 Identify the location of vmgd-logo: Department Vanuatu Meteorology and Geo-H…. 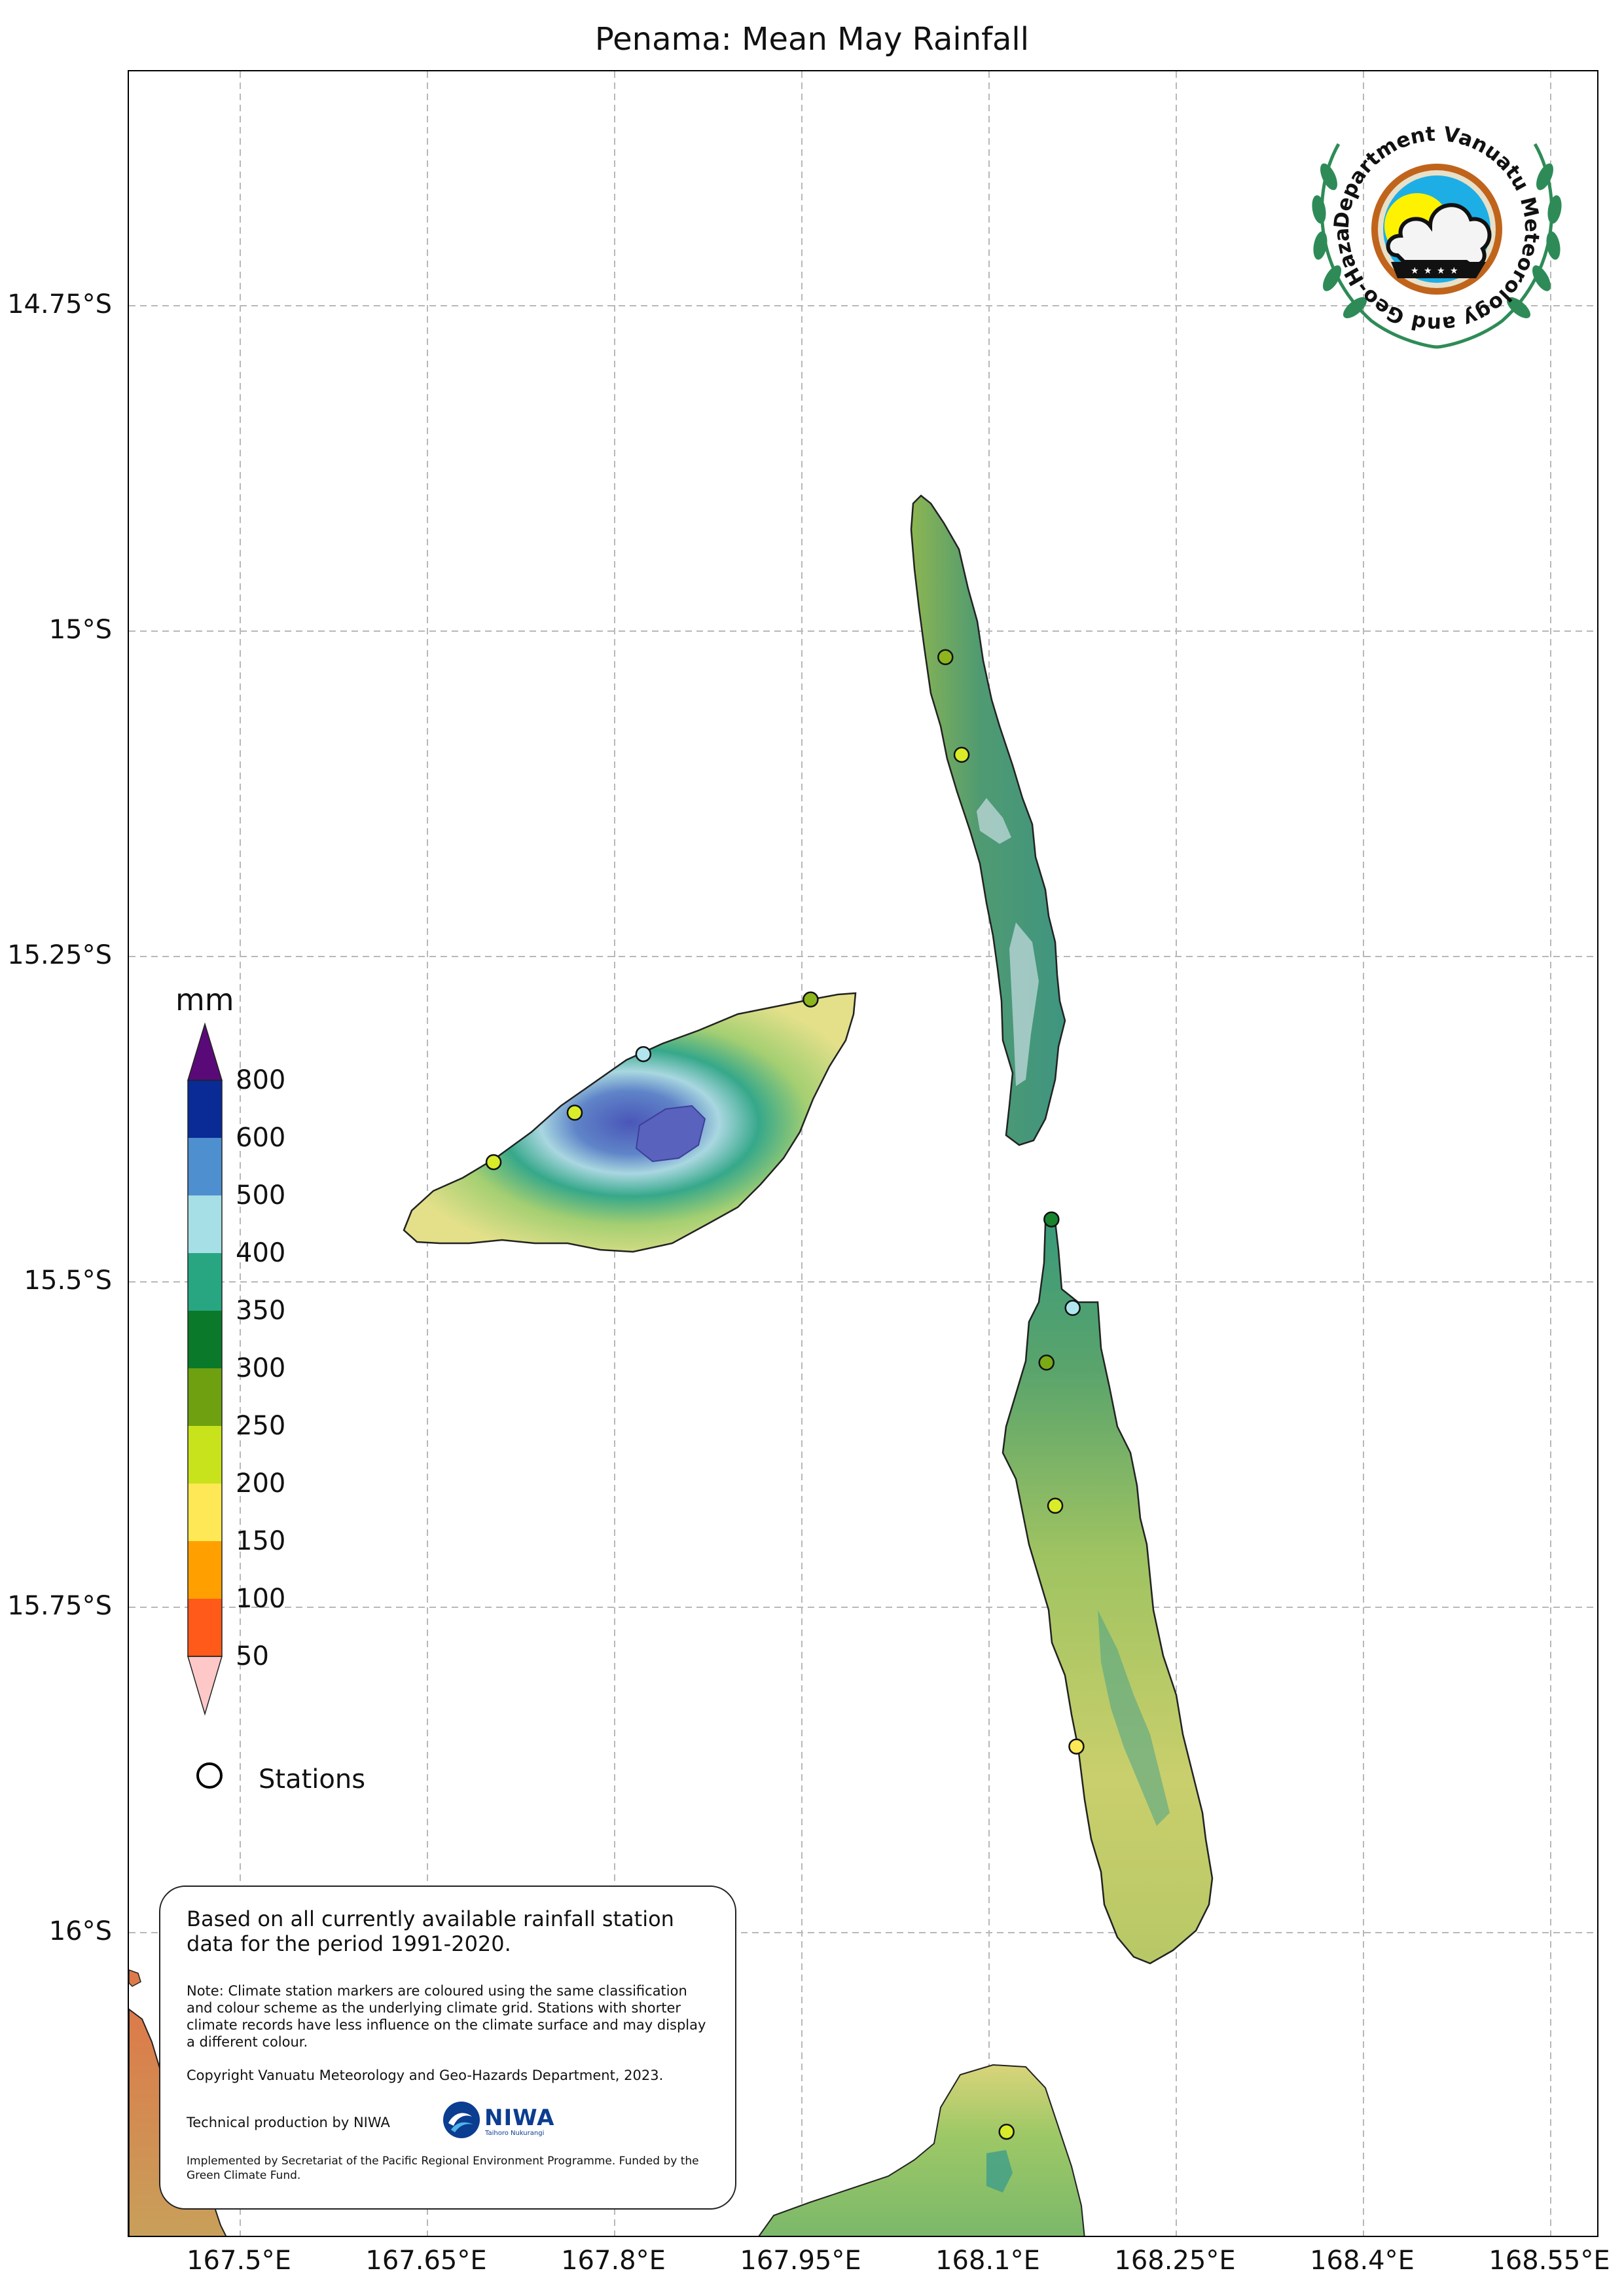
(1430, 223).